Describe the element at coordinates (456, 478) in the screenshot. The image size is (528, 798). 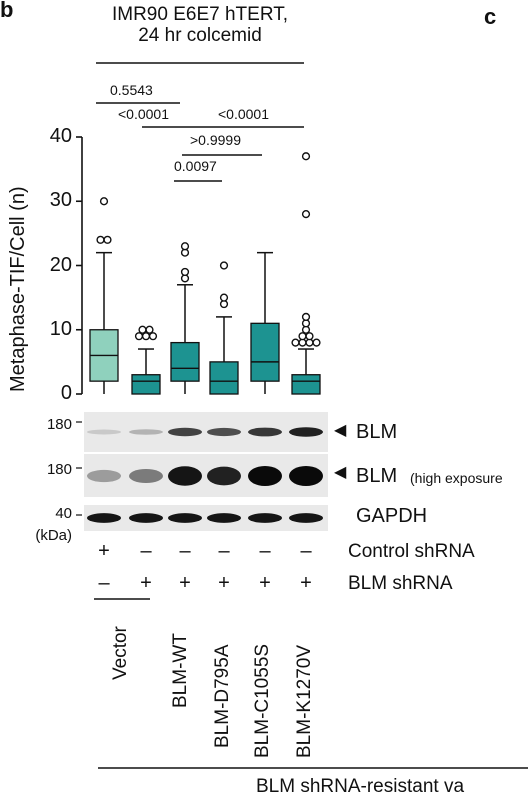
I see `band2-note: (high exposure` at that location.